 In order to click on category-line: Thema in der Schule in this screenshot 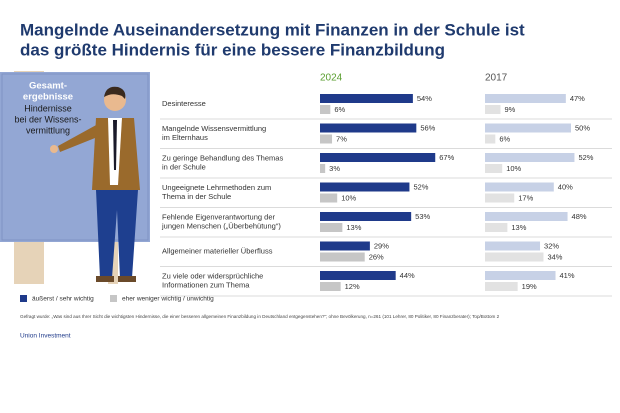, I will do `click(196, 196)`.